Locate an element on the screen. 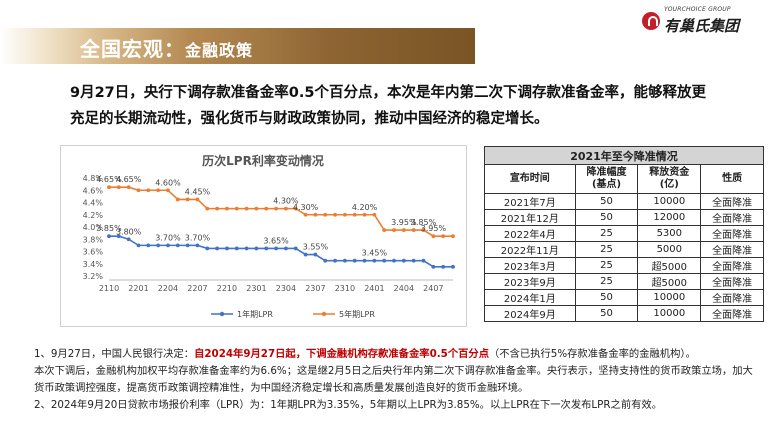 This screenshot has width=768, height=432. x-tick-label: 2207 is located at coordinates (197, 288).